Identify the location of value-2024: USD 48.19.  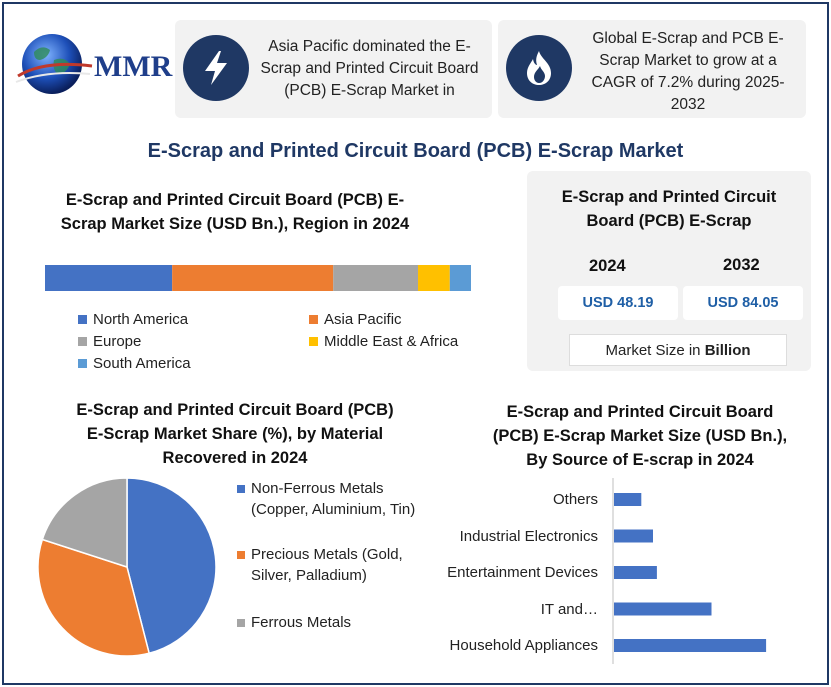
(618, 303).